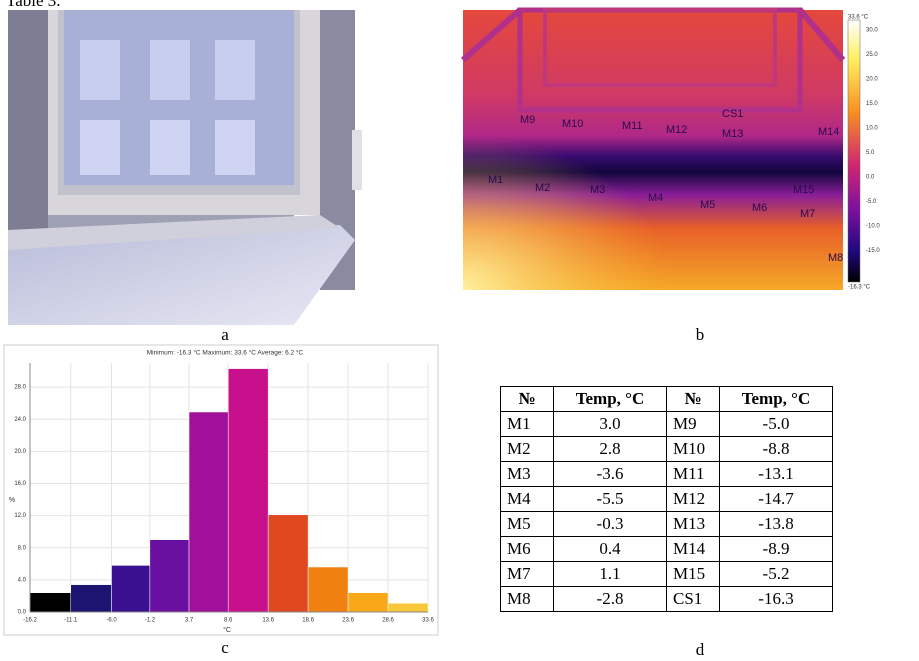 Image resolution: width=919 pixels, height=661 pixels. Describe the element at coordinates (776, 549) in the screenshot. I see `table-cell: -8.9` at that location.